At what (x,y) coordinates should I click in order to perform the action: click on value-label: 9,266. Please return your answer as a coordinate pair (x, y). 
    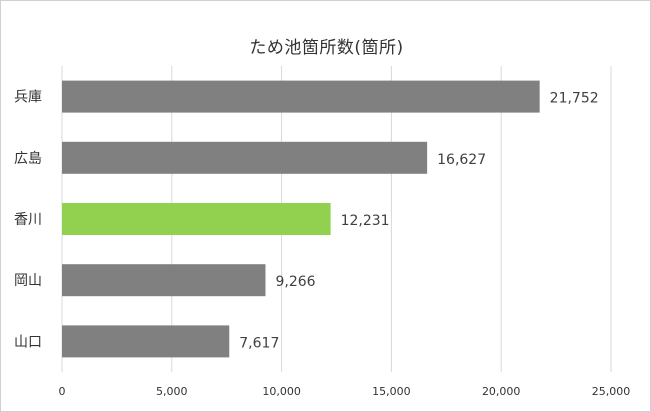
    Looking at the image, I should click on (295, 282).